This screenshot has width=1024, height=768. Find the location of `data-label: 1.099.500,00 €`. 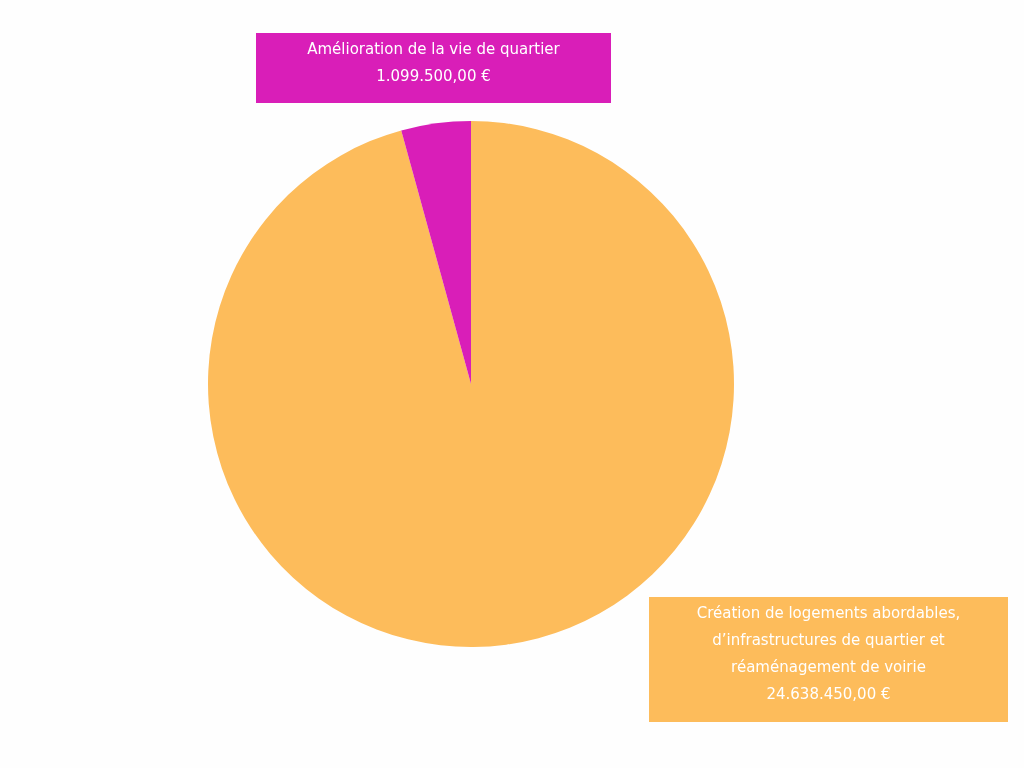

data-label: 1.099.500,00 € is located at coordinates (433, 76).